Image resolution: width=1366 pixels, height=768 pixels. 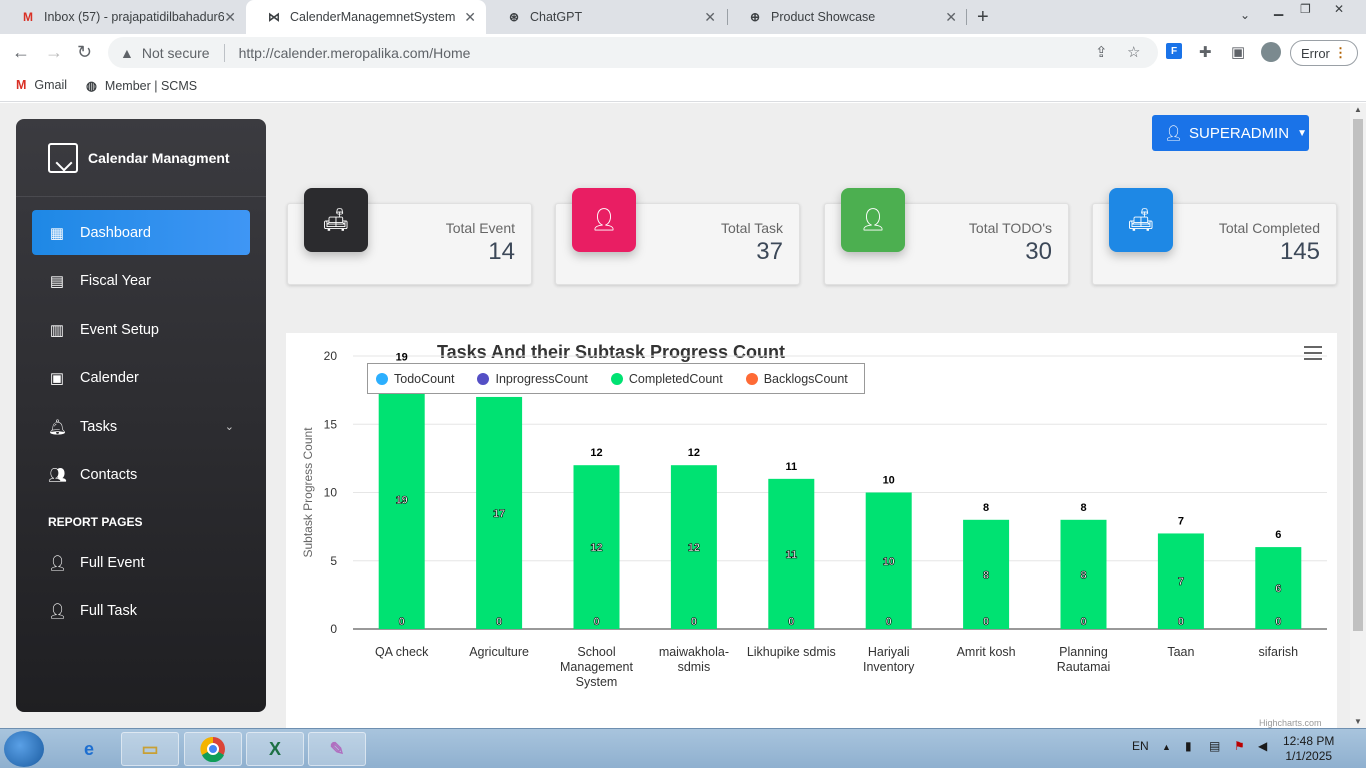 What do you see at coordinates (337, 749) in the screenshot?
I see `paint-icon: ✎` at bounding box center [337, 749].